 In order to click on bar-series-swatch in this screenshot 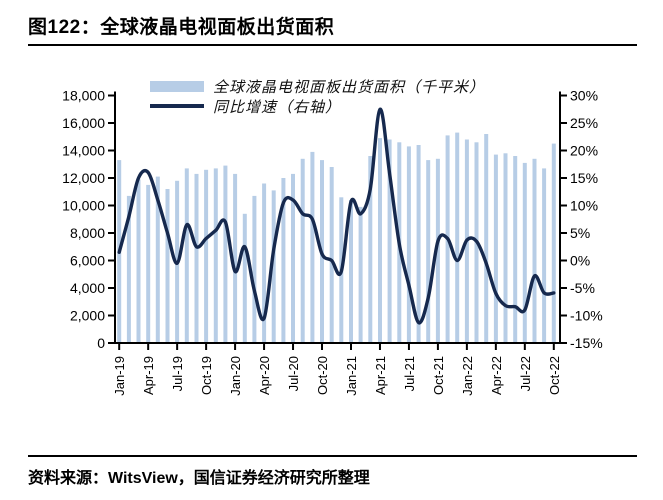, I will do `click(177, 86)`.